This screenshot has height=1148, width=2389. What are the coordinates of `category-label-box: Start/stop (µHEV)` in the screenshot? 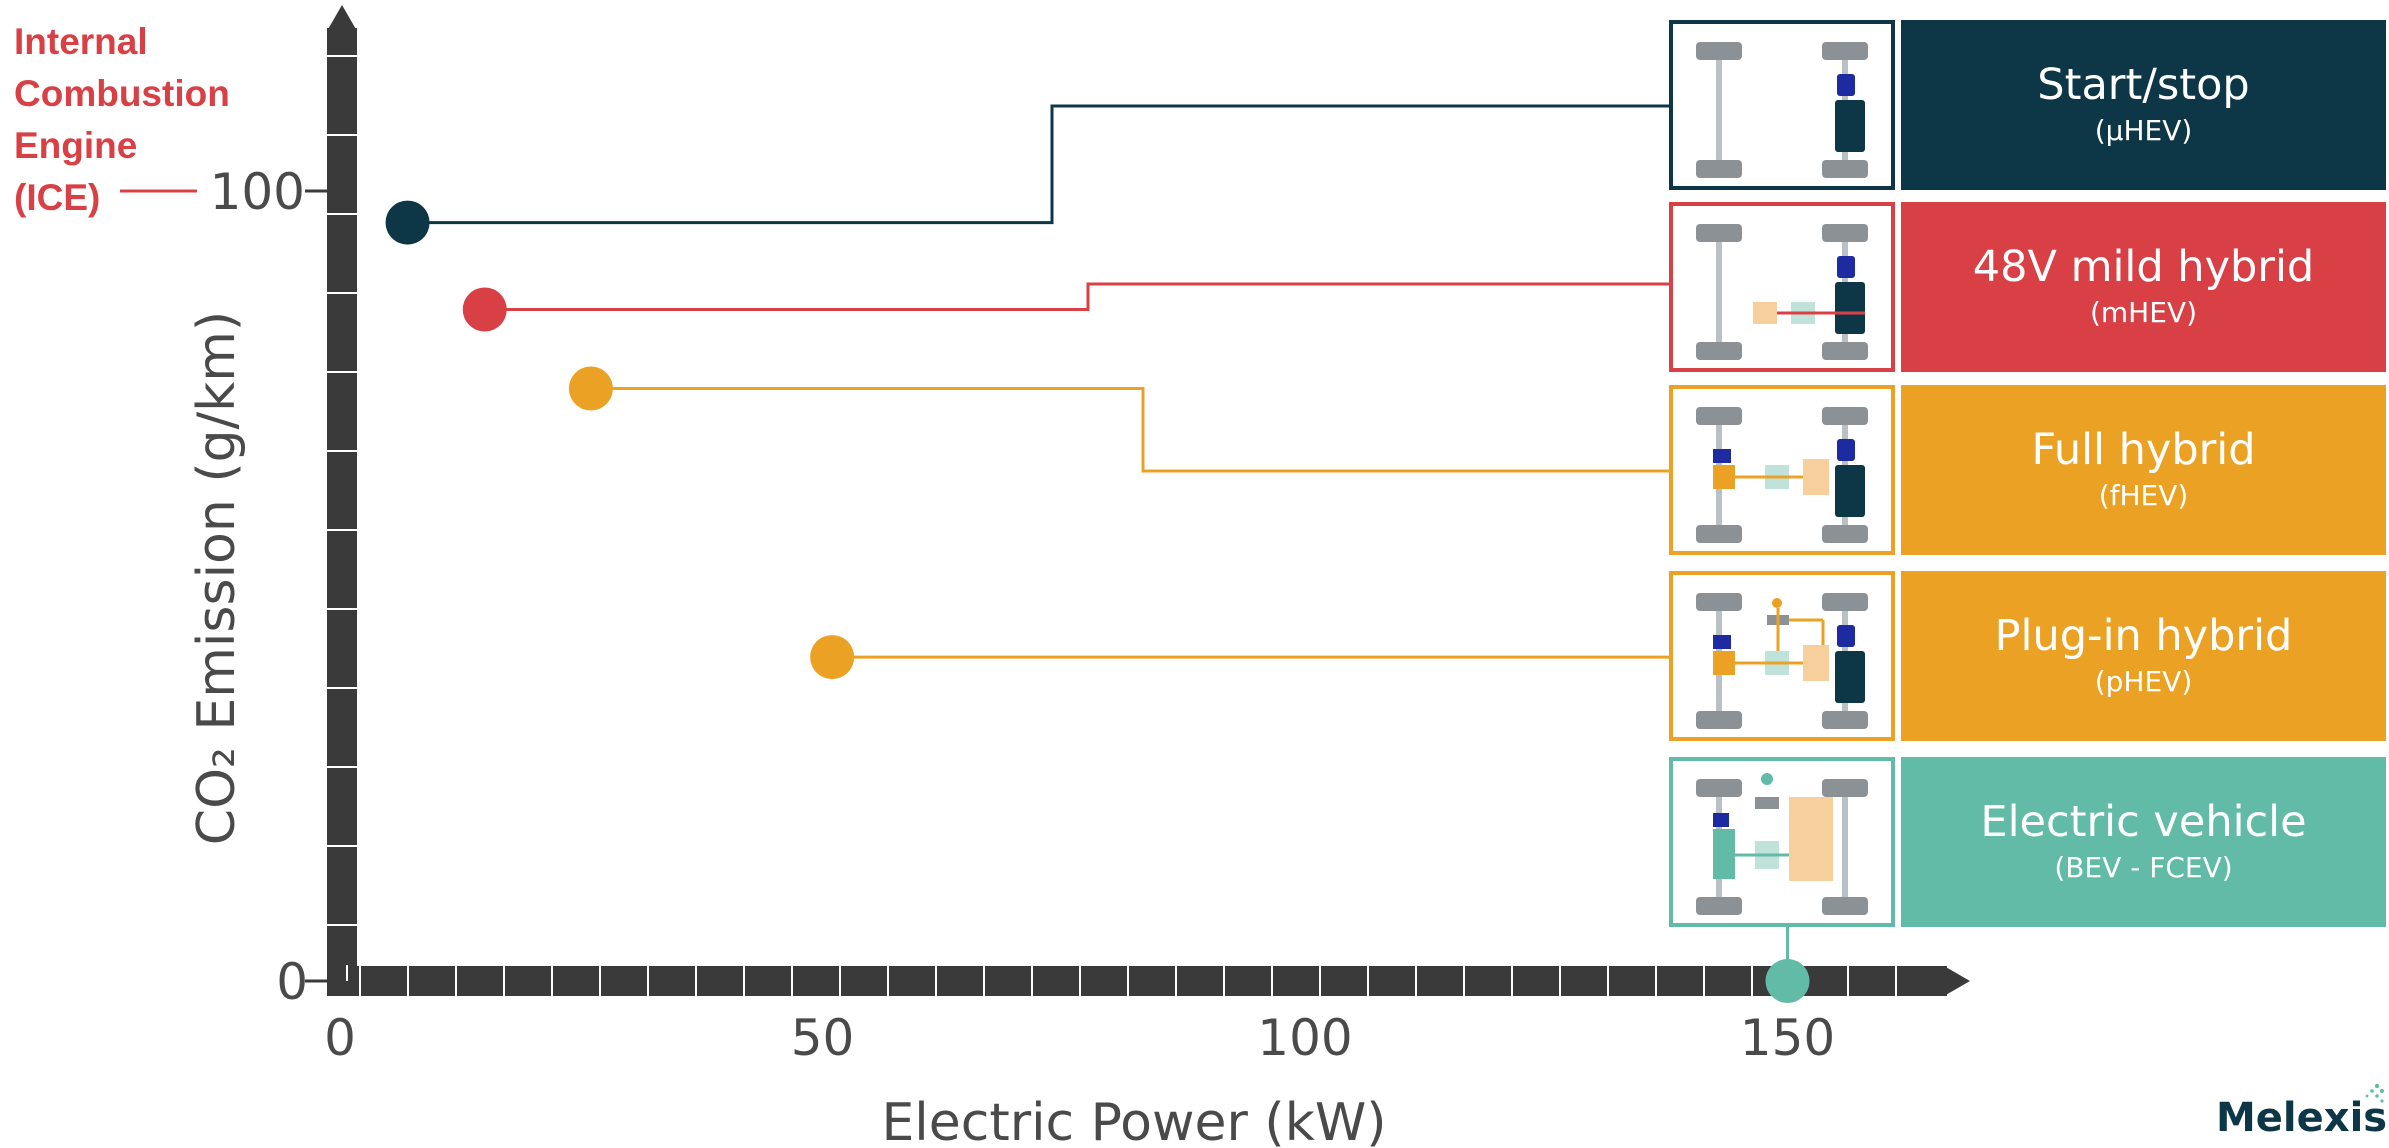 It's located at (2143, 105).